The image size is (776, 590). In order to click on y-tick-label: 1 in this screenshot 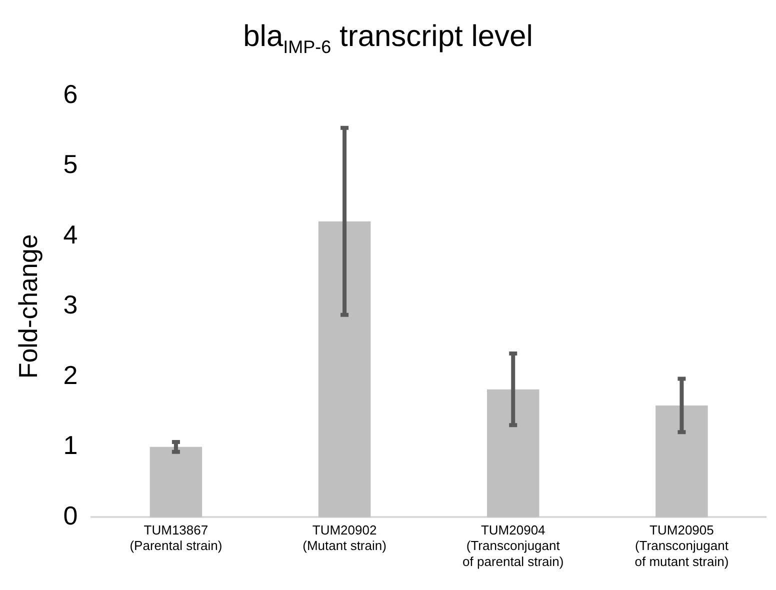, I will do `click(70, 445)`.